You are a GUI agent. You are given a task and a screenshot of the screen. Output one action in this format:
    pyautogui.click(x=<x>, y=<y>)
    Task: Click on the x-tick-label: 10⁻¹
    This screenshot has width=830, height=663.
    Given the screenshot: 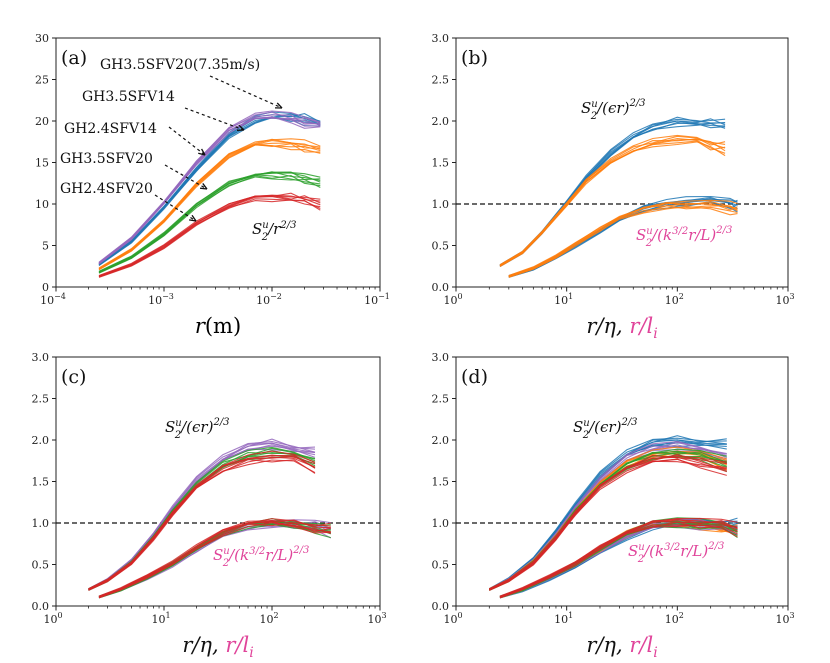 What is the action you would take?
    pyautogui.click(x=377, y=299)
    